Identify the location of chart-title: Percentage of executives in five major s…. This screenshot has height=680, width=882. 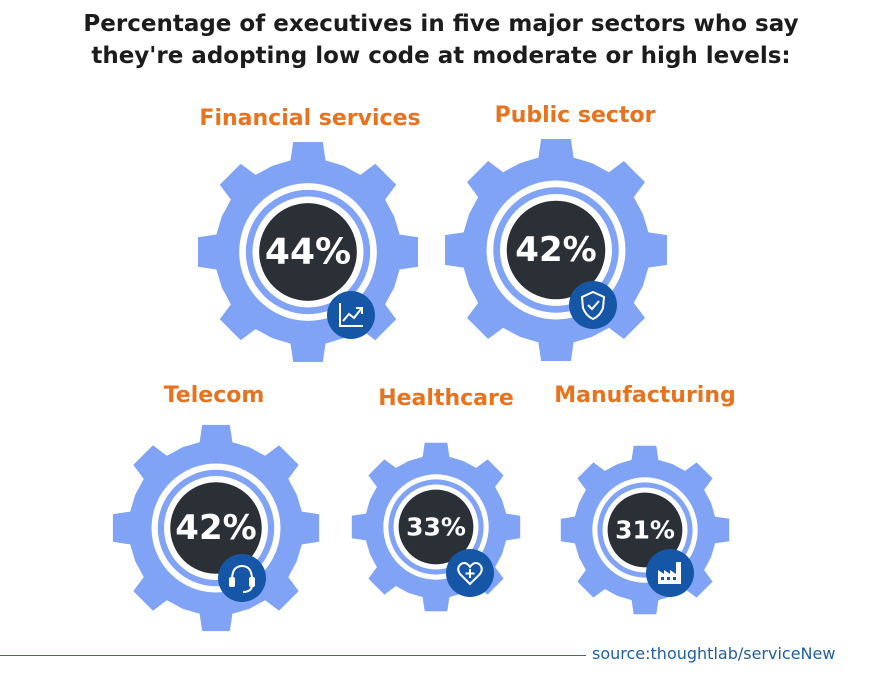
(441, 40).